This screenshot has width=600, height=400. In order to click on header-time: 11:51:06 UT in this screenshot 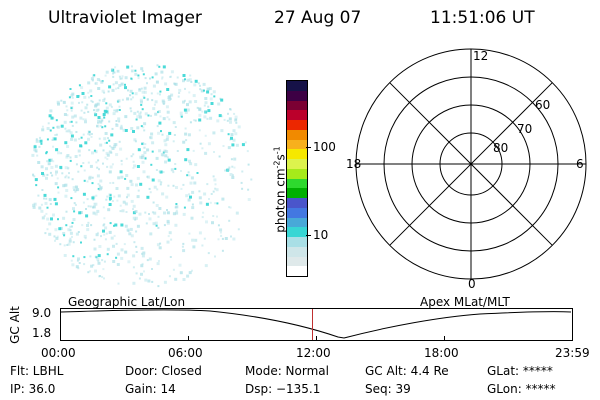, I will do `click(482, 18)`.